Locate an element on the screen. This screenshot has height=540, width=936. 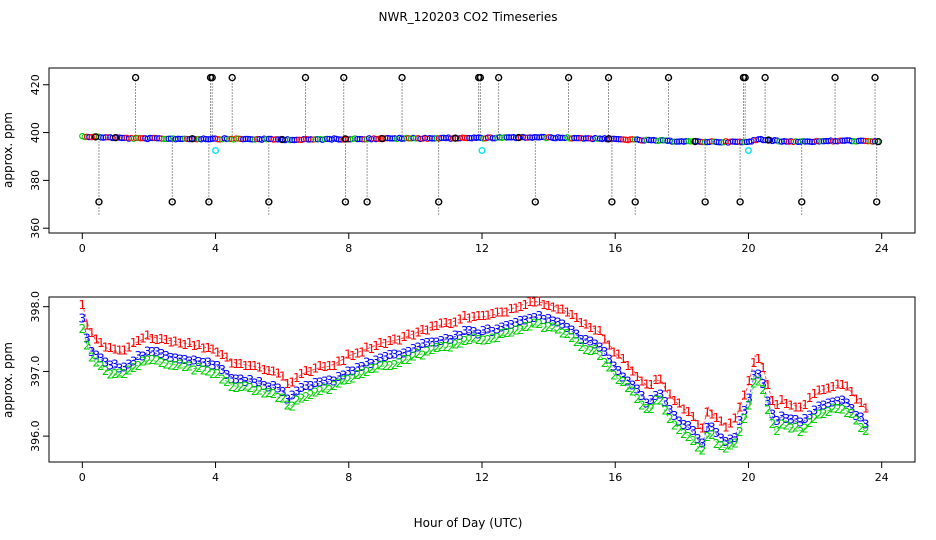
top-x-tick-label: 16 is located at coordinates (615, 248).